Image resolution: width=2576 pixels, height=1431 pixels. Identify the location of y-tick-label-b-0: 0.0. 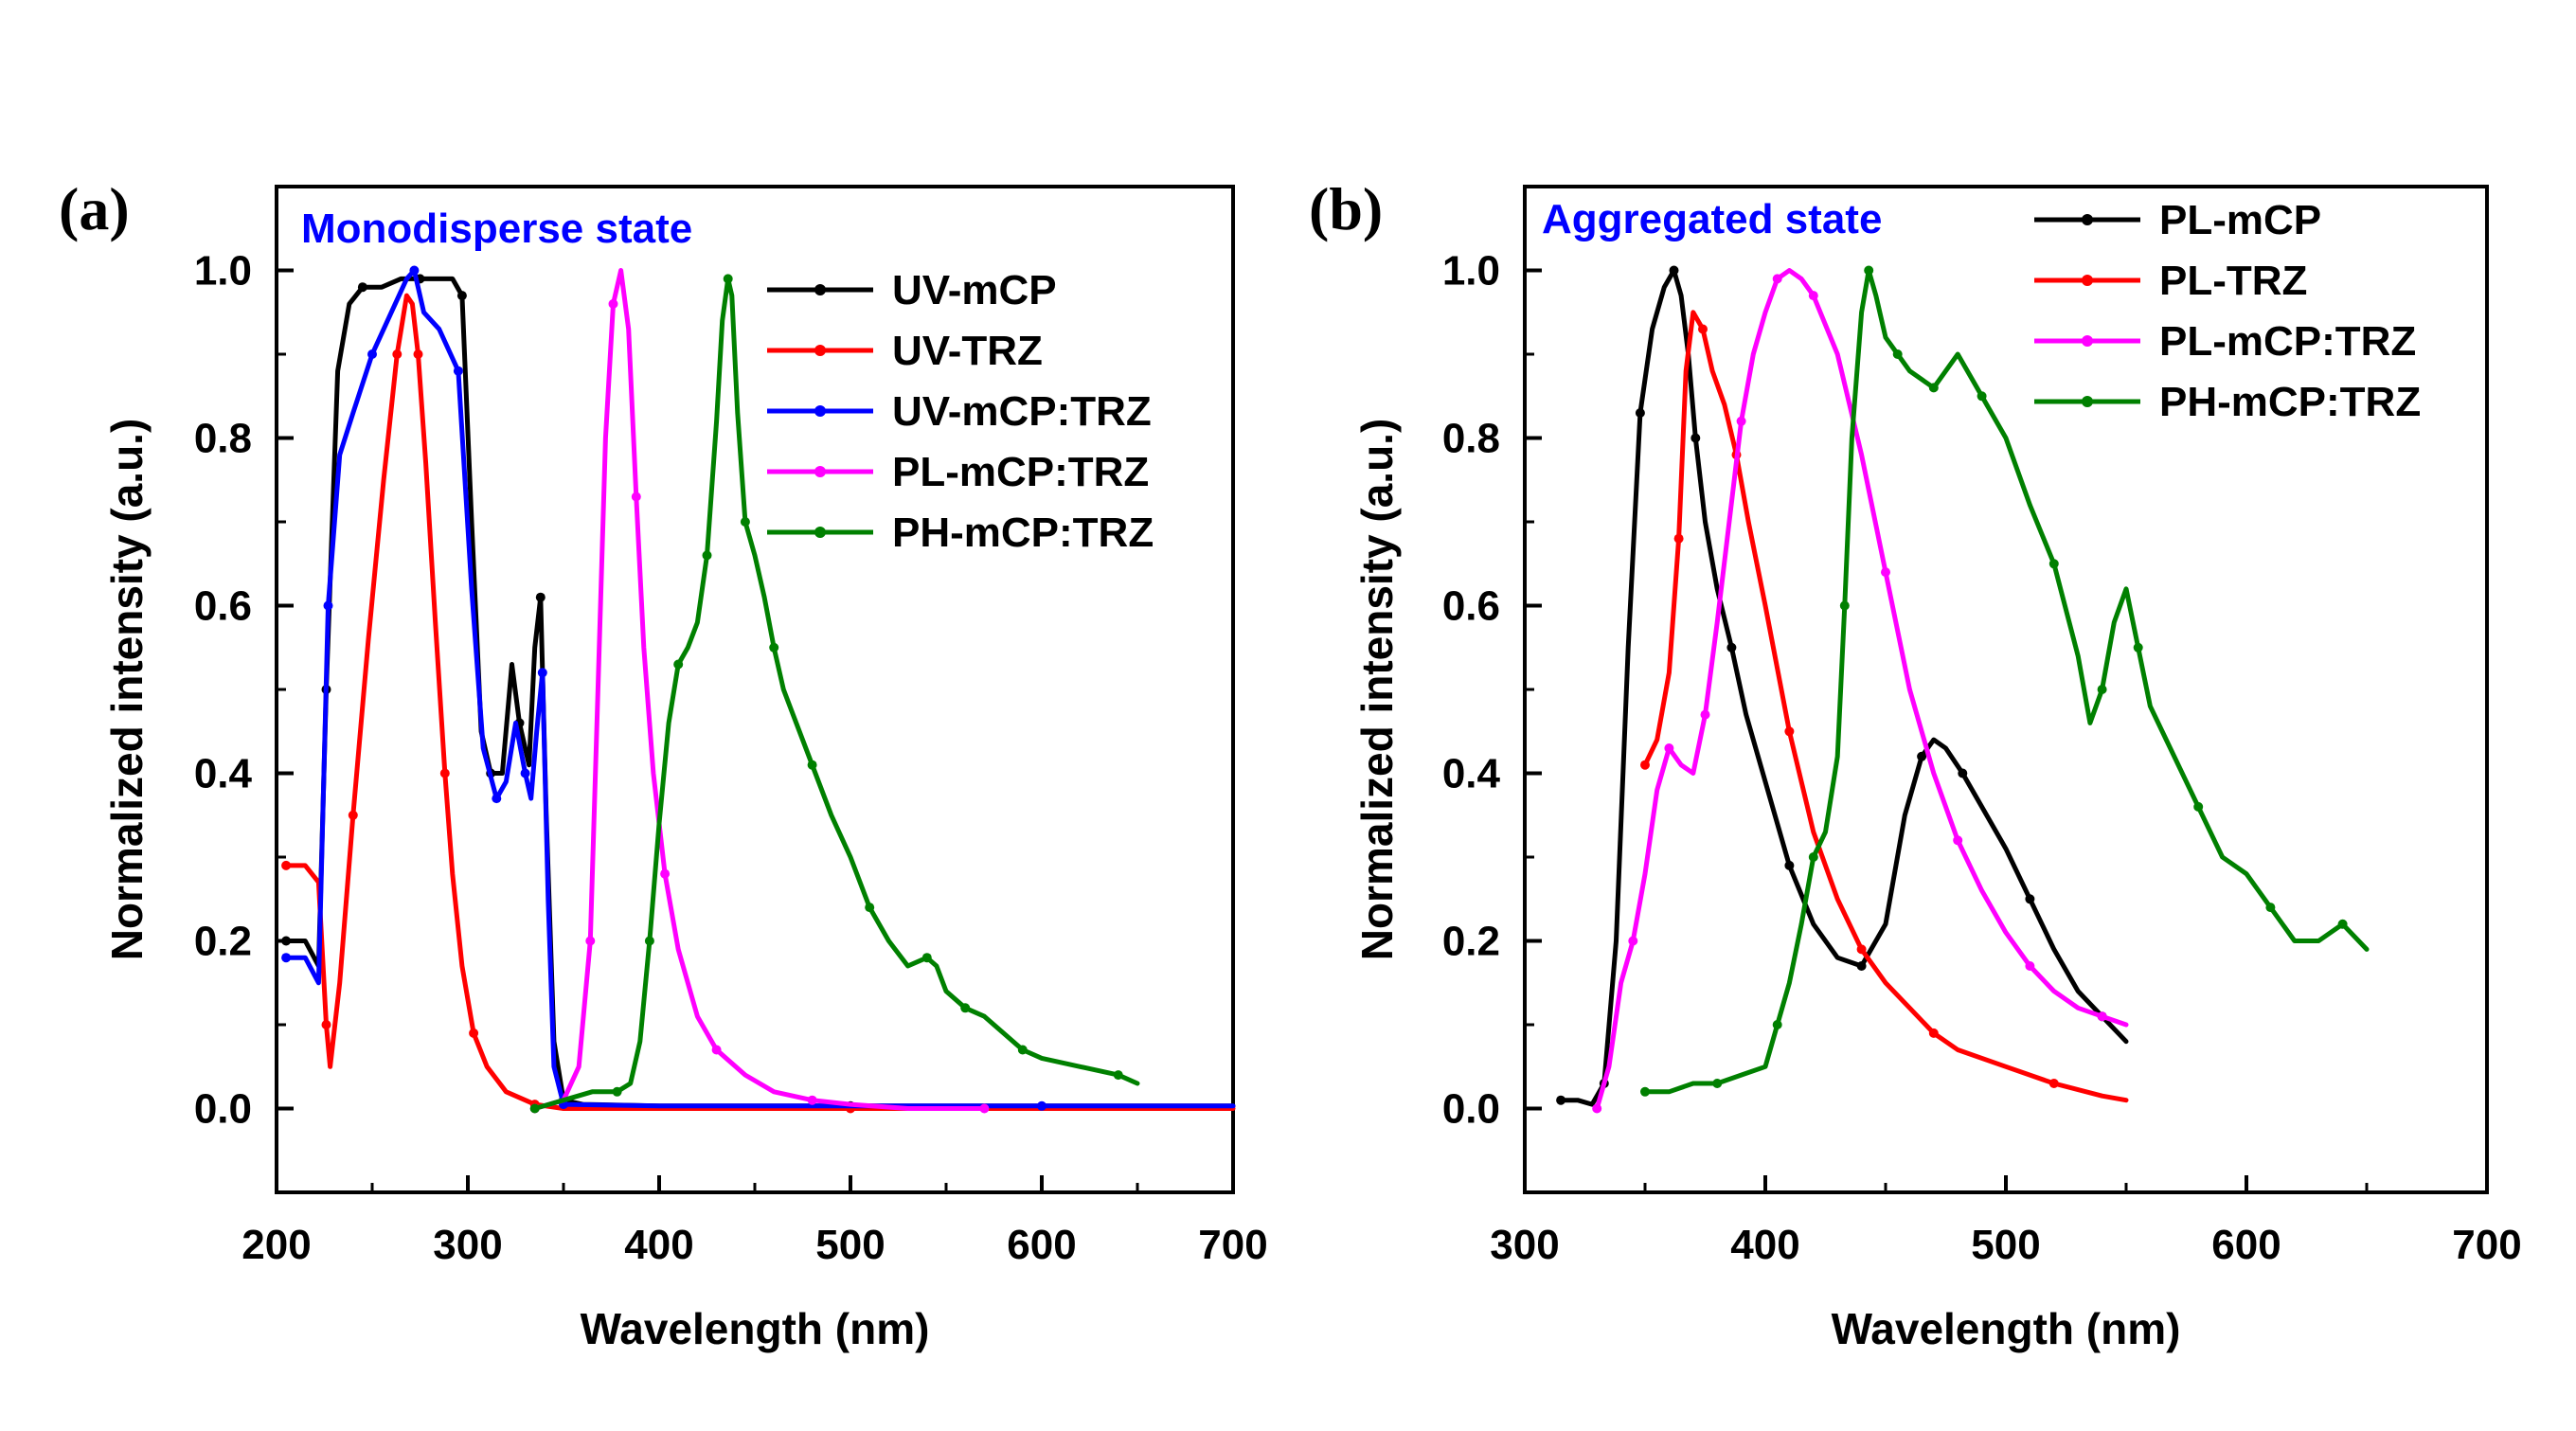
(1471, 1109).